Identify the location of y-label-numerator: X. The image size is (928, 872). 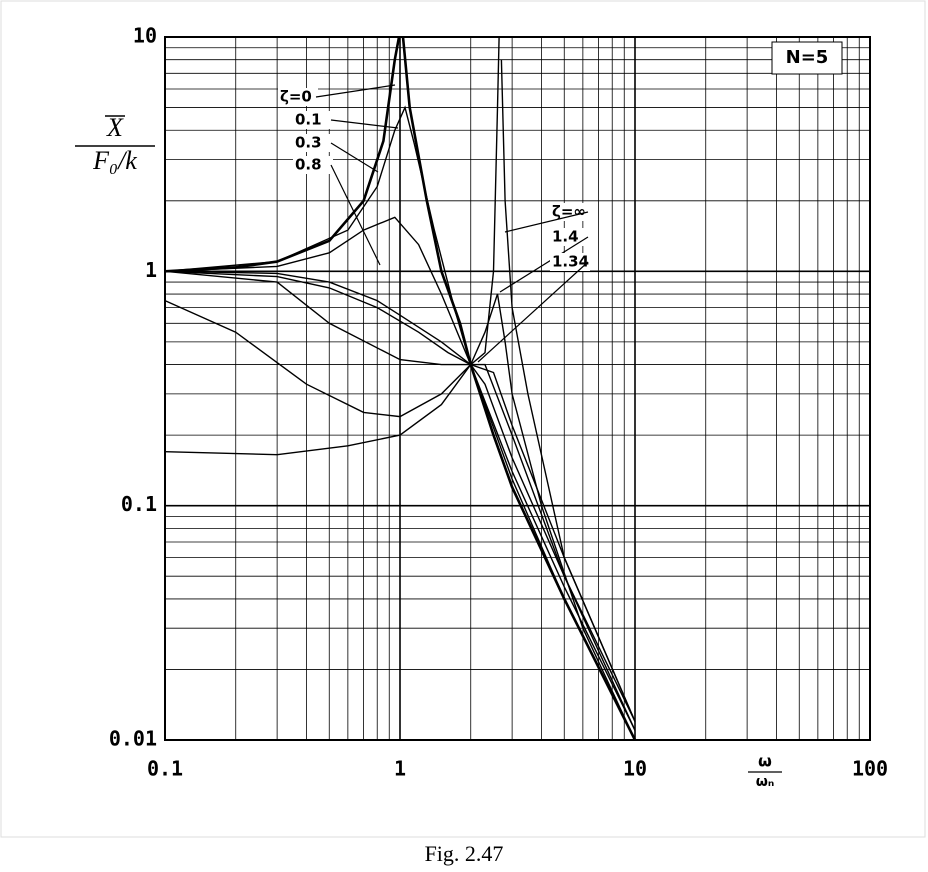
(115, 127).